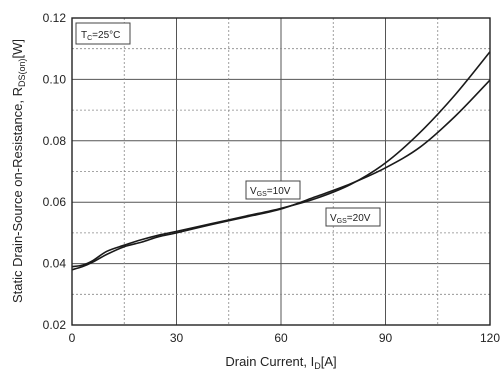  I want to click on x-tick-labels: 0 30 60 90 120, so click(285, 338).